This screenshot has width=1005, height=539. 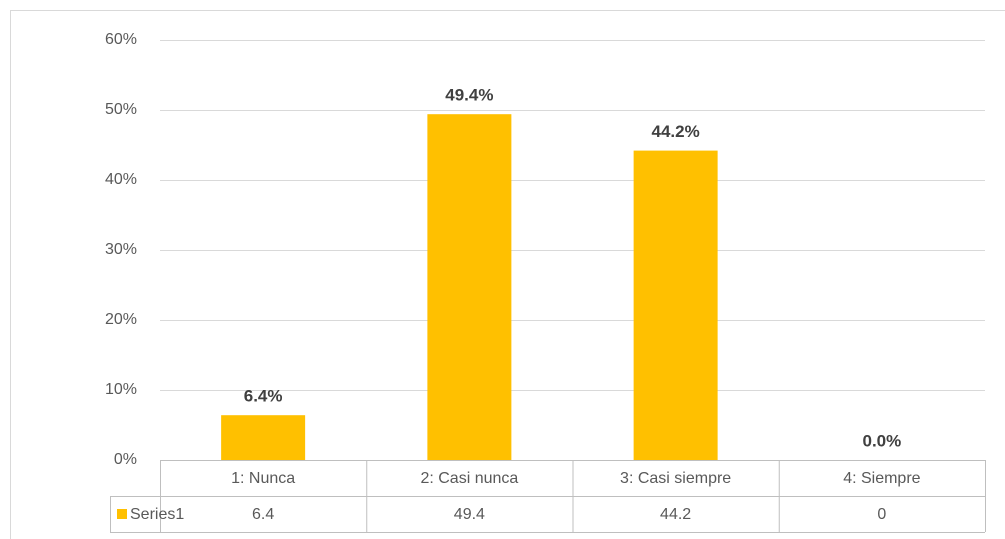 I want to click on table-value: 44.2, so click(x=675, y=514).